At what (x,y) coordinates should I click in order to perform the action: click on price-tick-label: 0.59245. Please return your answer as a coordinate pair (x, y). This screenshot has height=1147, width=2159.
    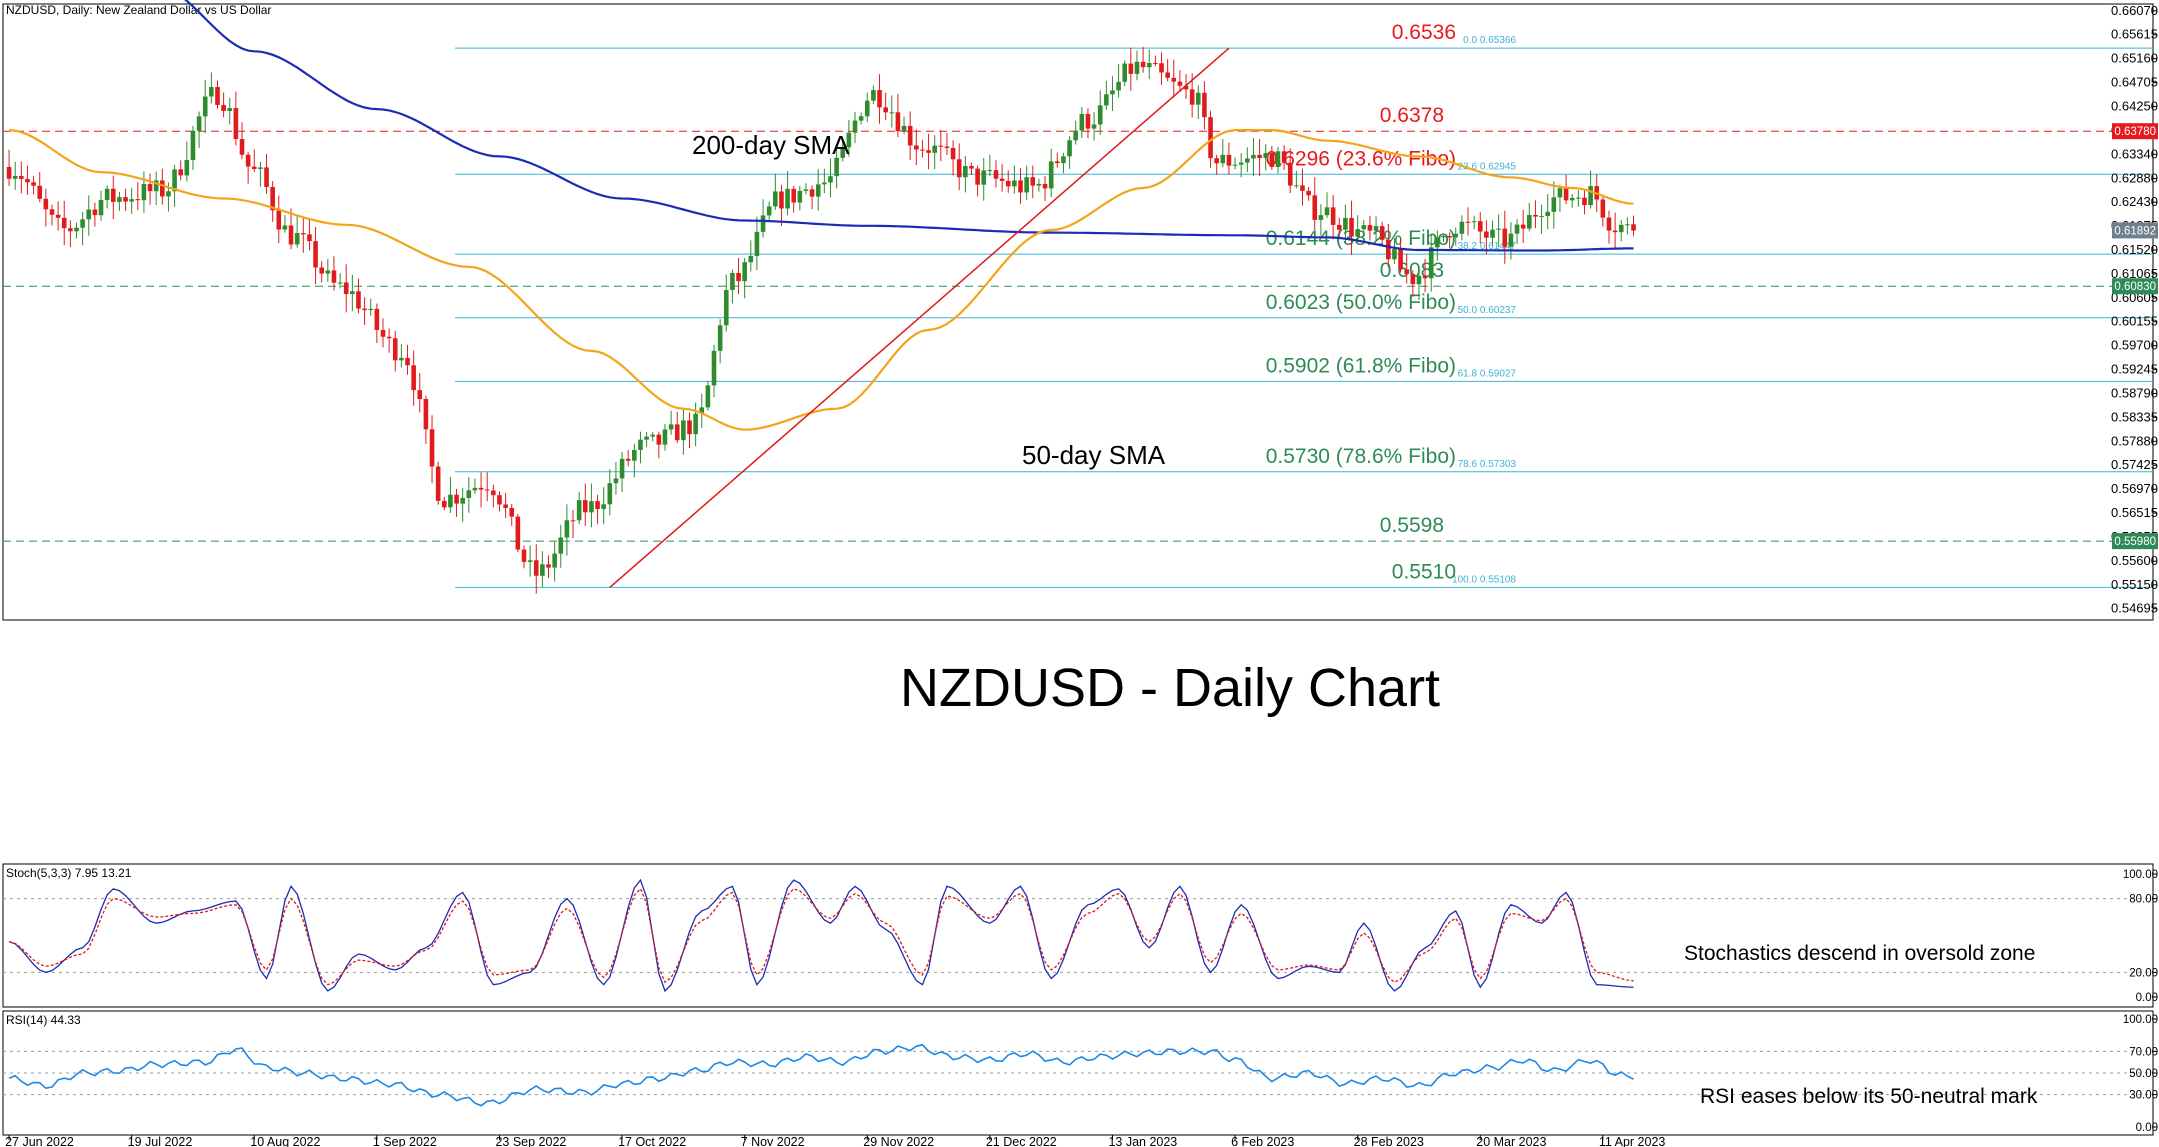
    Looking at the image, I should click on (2134, 369).